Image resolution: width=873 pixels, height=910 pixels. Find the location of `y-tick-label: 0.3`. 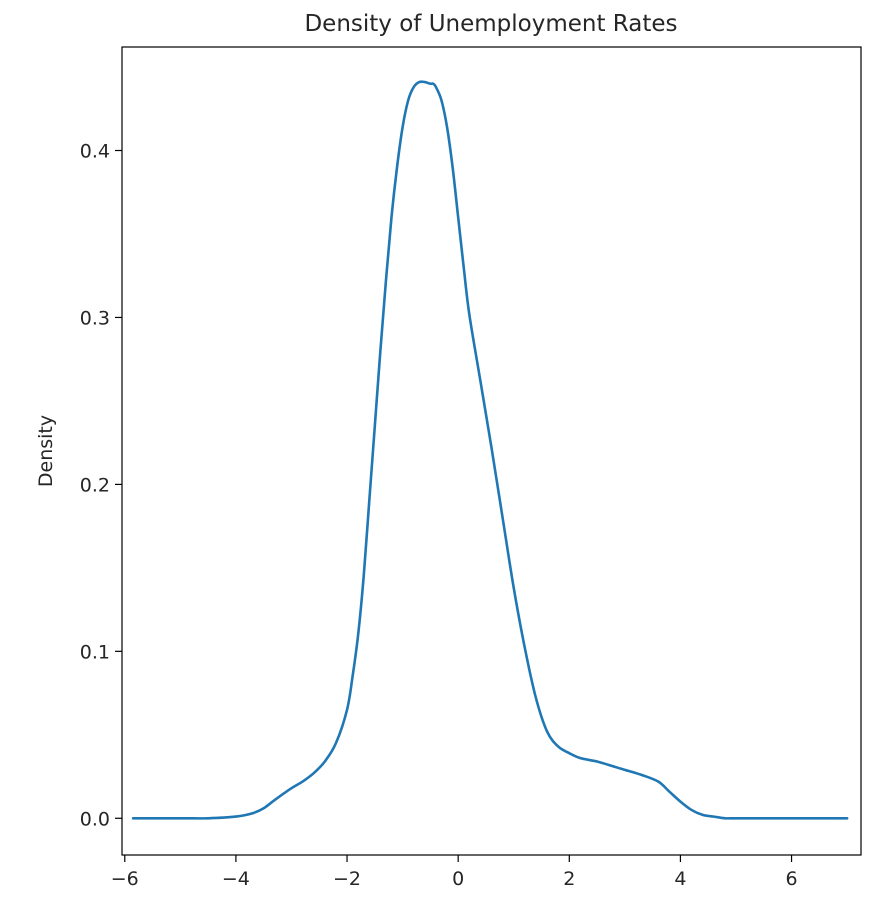

y-tick-label: 0.3 is located at coordinates (95, 318).